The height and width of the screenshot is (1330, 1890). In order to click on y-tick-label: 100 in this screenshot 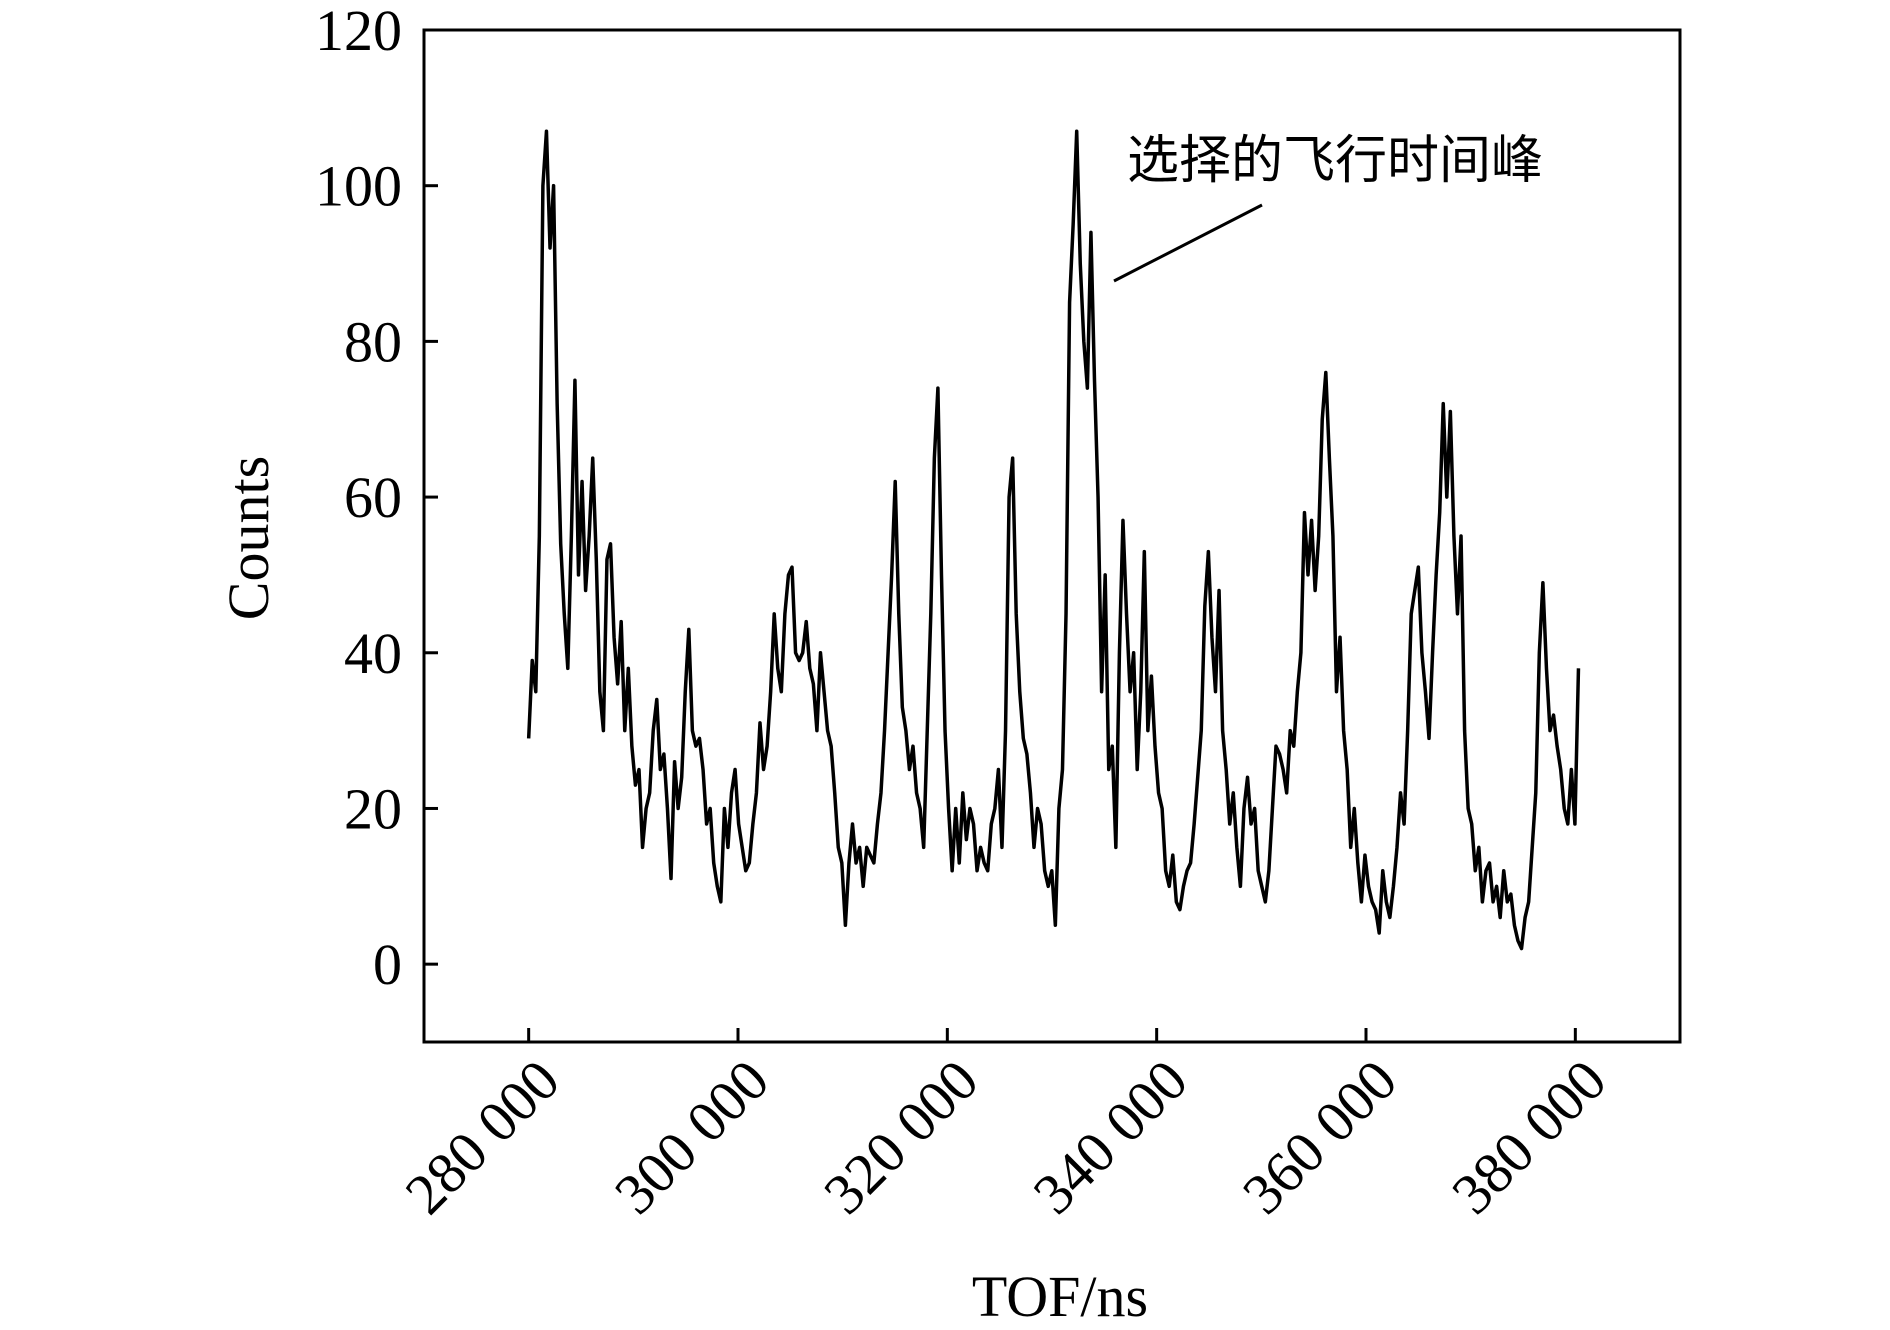, I will do `click(358, 186)`.